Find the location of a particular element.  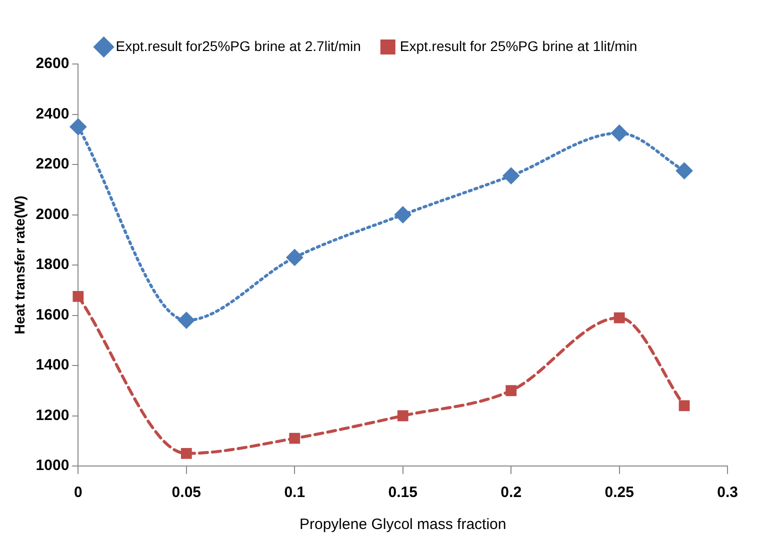

x-tick-label: 0.15 is located at coordinates (403, 493).